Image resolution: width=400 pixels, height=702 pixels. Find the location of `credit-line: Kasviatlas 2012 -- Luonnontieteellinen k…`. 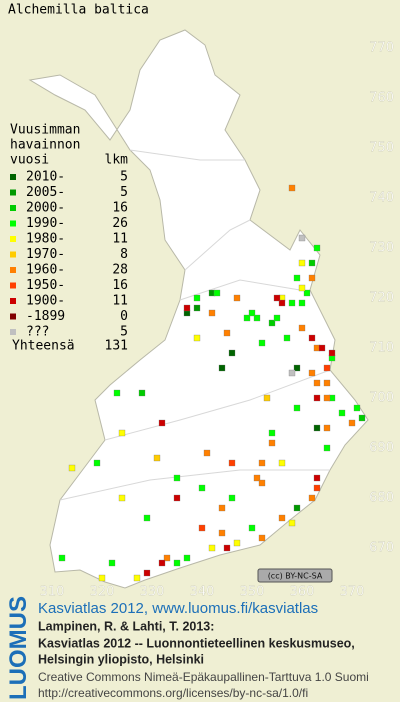

credit-line: Kasviatlas 2012 -- Luonnontieteellinen k… is located at coordinates (196, 643).